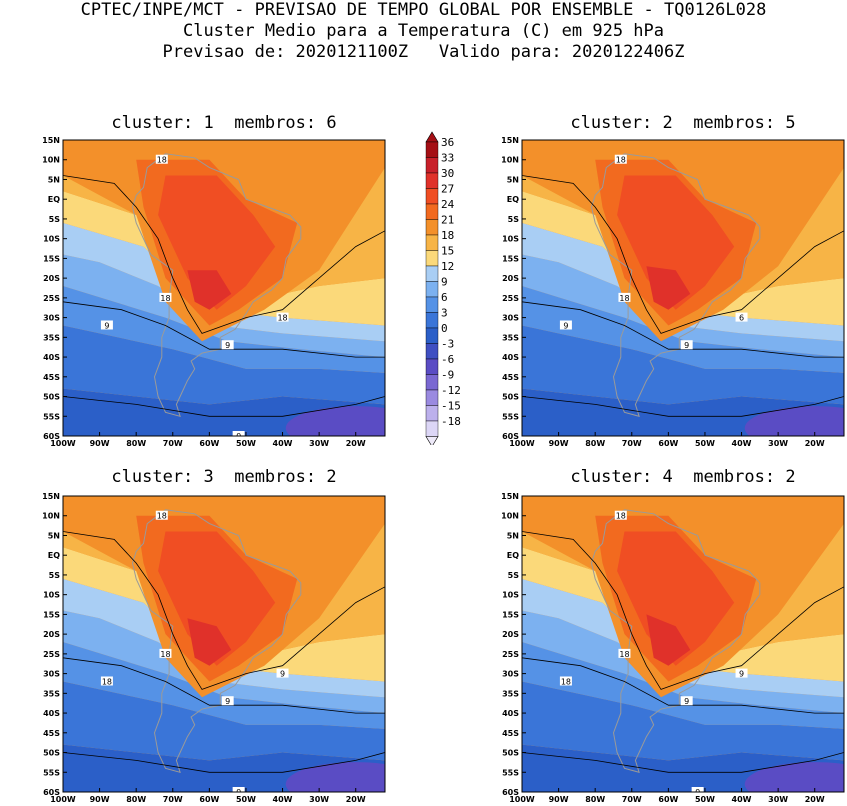 This screenshot has height=806, width=847. I want to click on contour-label: 0, so click(697, 792).